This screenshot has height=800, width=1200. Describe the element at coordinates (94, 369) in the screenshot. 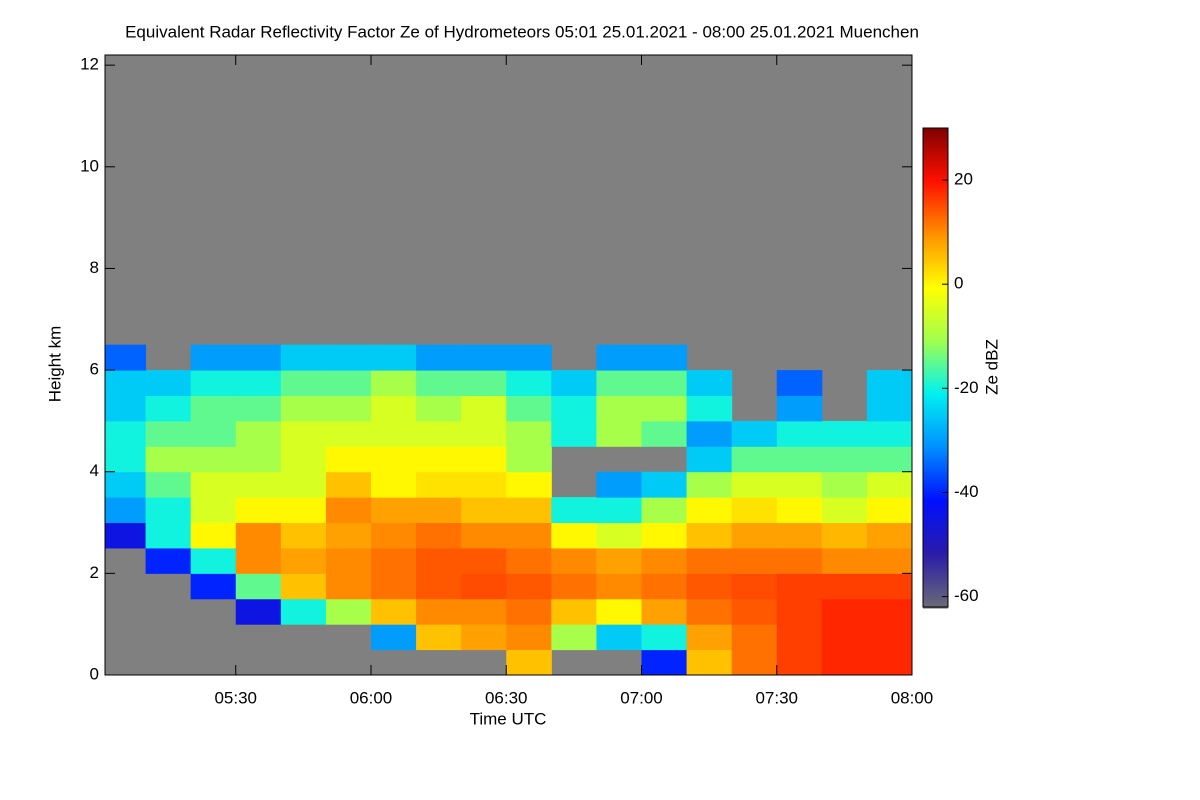

I see `y-tick-label: 6` at that location.